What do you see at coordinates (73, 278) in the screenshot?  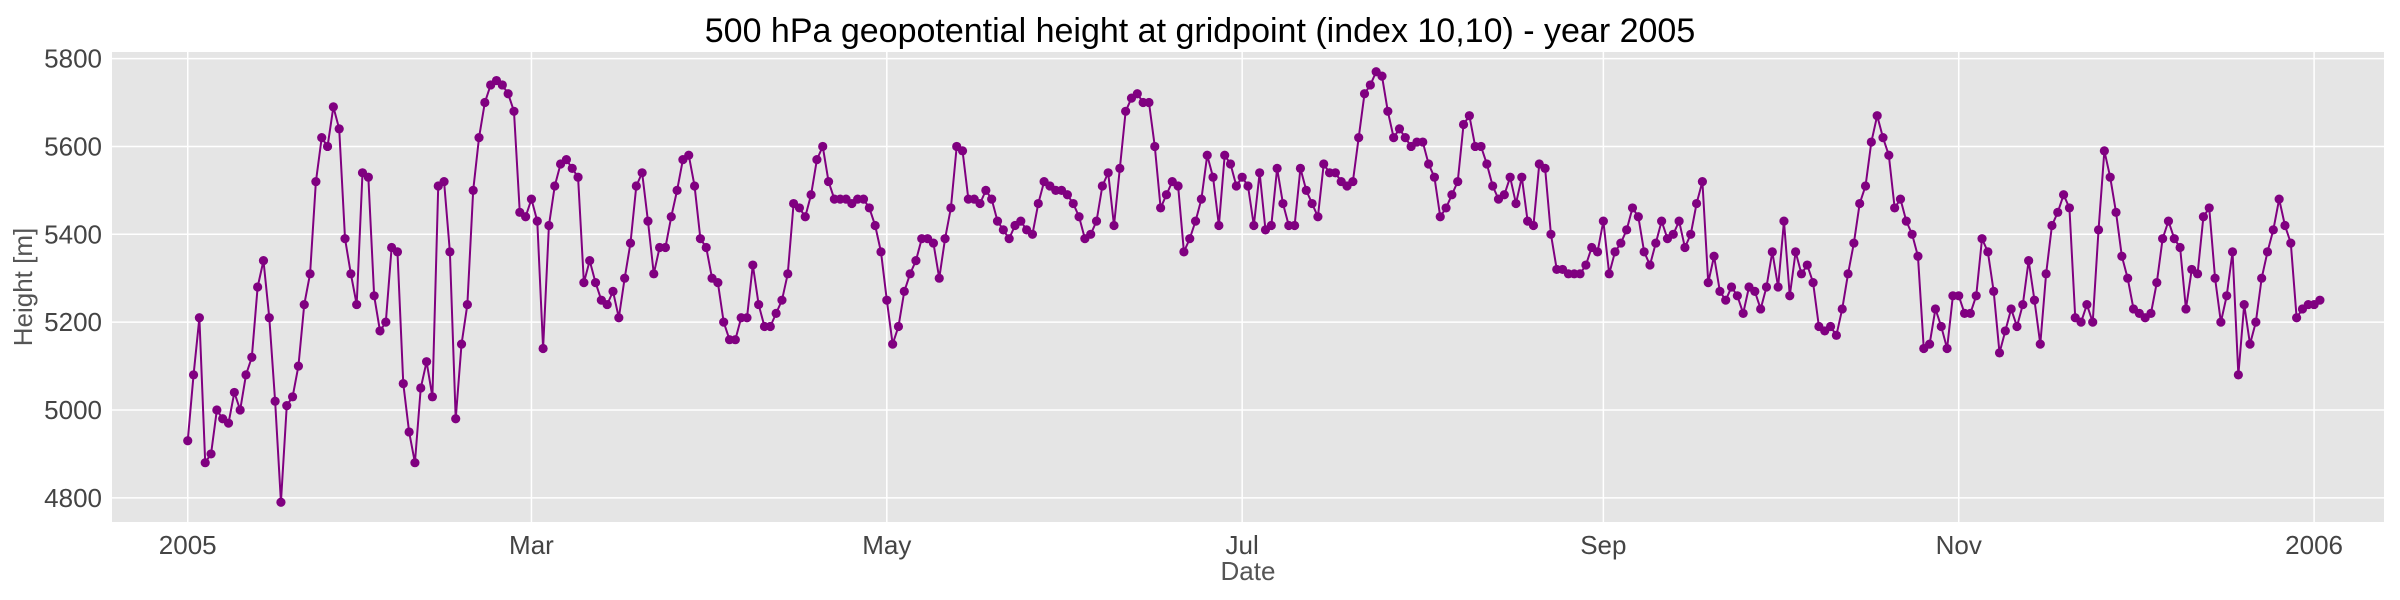 I see `y-axis-ticks: 4800 5000 5200 5400 5600 5800` at bounding box center [73, 278].